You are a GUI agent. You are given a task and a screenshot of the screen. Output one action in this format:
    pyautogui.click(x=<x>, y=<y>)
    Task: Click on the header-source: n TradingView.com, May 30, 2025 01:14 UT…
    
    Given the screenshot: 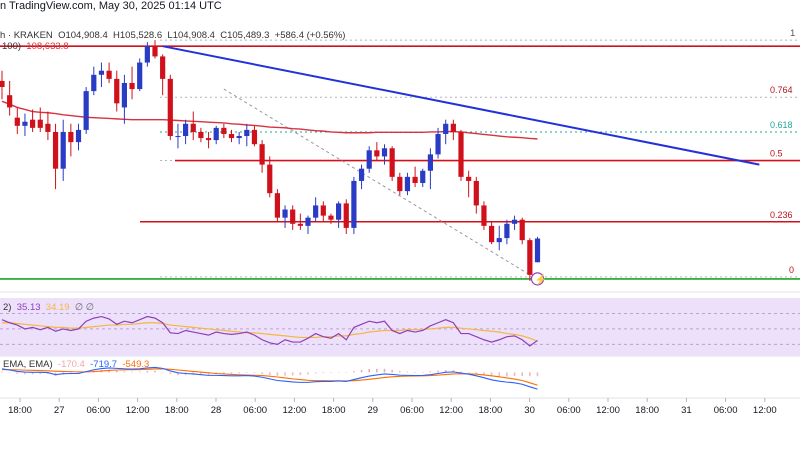 What is the action you would take?
    pyautogui.click(x=111, y=6)
    